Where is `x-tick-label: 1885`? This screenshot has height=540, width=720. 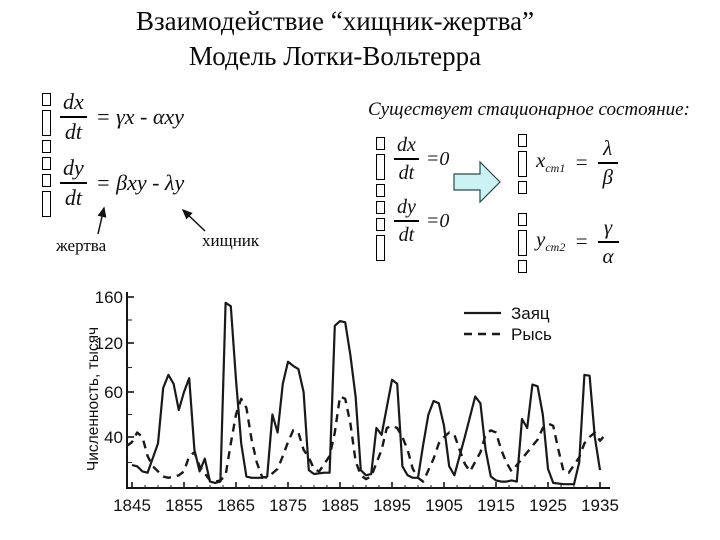
x-tick-label: 1885 is located at coordinates (340, 505).